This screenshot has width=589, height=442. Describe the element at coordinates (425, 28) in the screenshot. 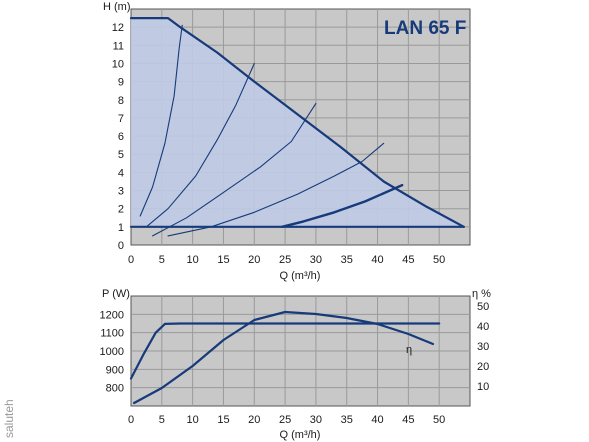

I see `chart-title: LAN 65 F` at that location.